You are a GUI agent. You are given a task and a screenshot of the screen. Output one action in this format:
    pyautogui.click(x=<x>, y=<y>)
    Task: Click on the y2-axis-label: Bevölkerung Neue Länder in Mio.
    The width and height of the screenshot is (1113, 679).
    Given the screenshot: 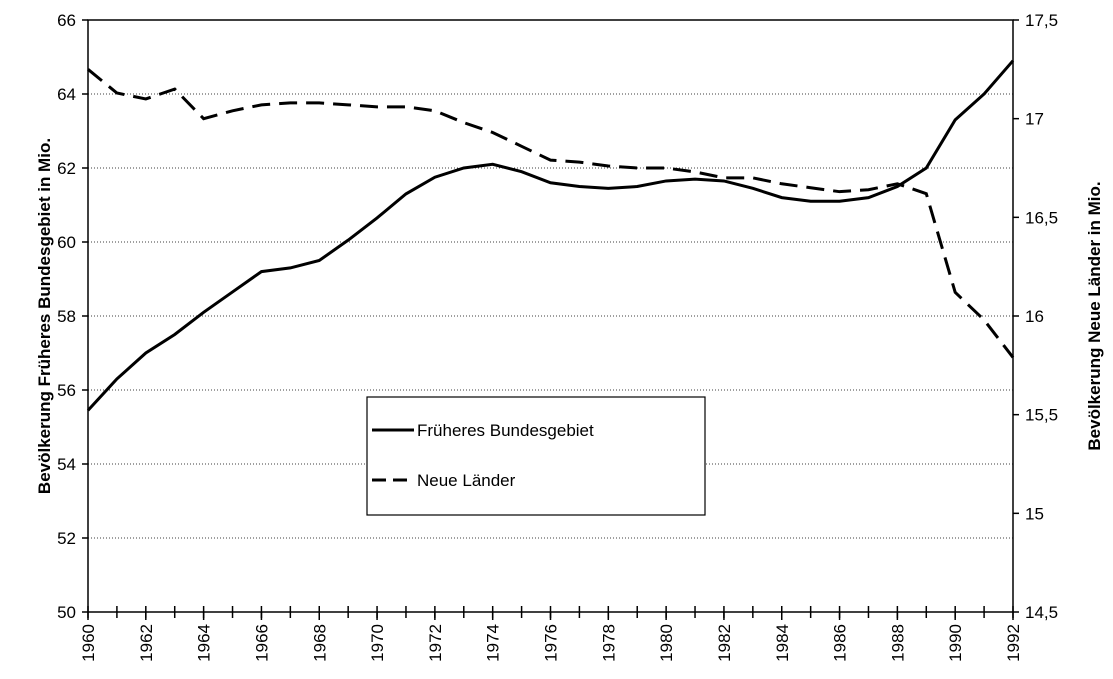 What is the action you would take?
    pyautogui.click(x=1094, y=315)
    